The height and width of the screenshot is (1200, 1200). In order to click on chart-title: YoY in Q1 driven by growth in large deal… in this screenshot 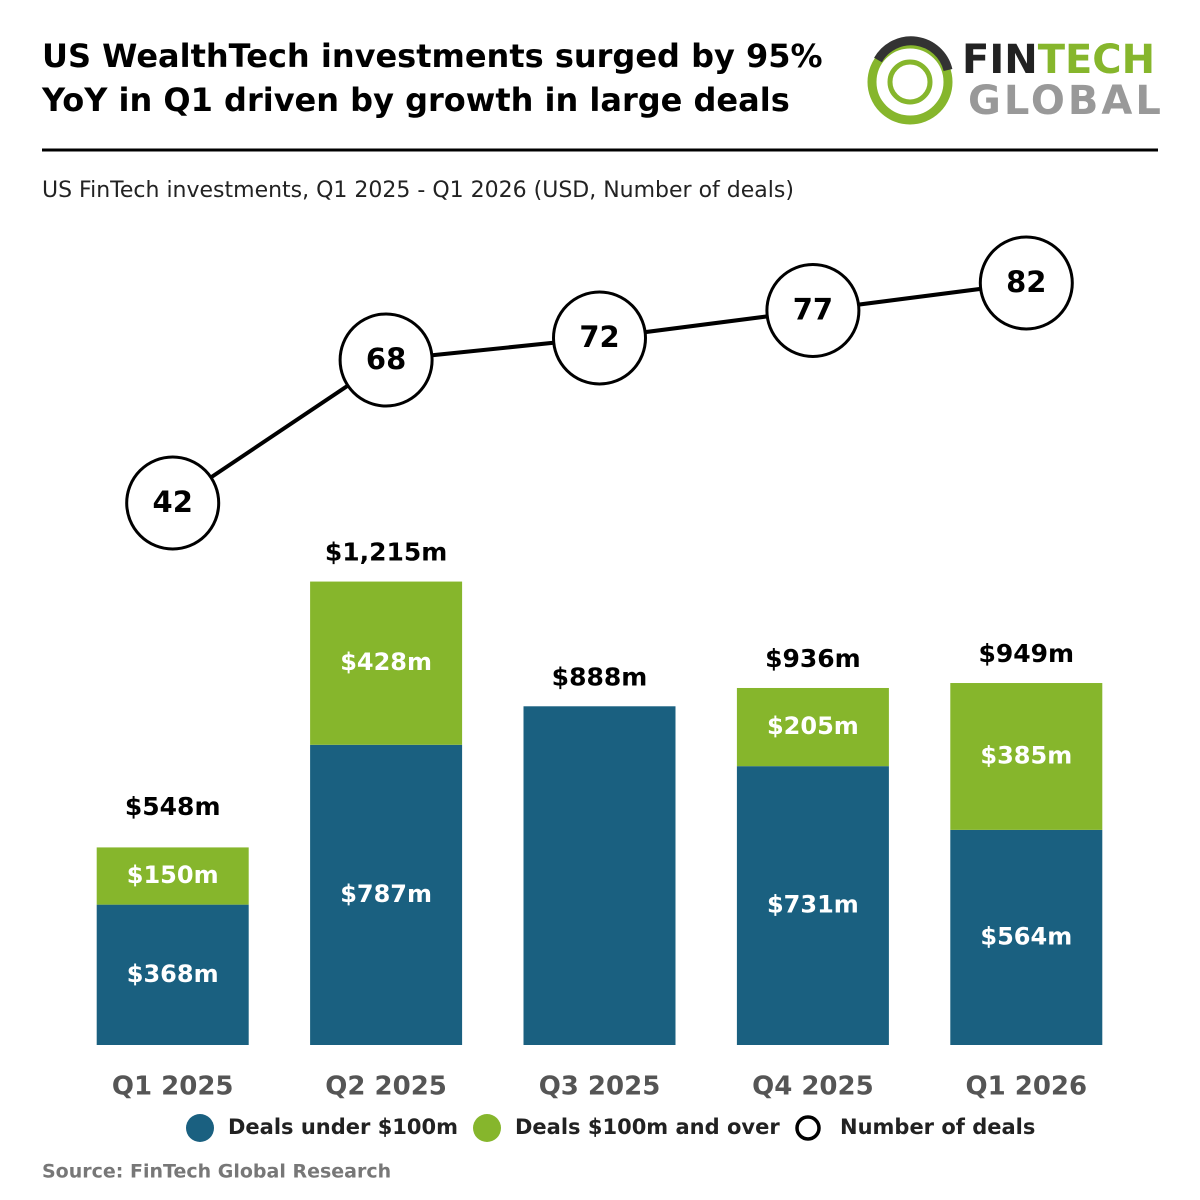, I will do `click(415, 100)`.